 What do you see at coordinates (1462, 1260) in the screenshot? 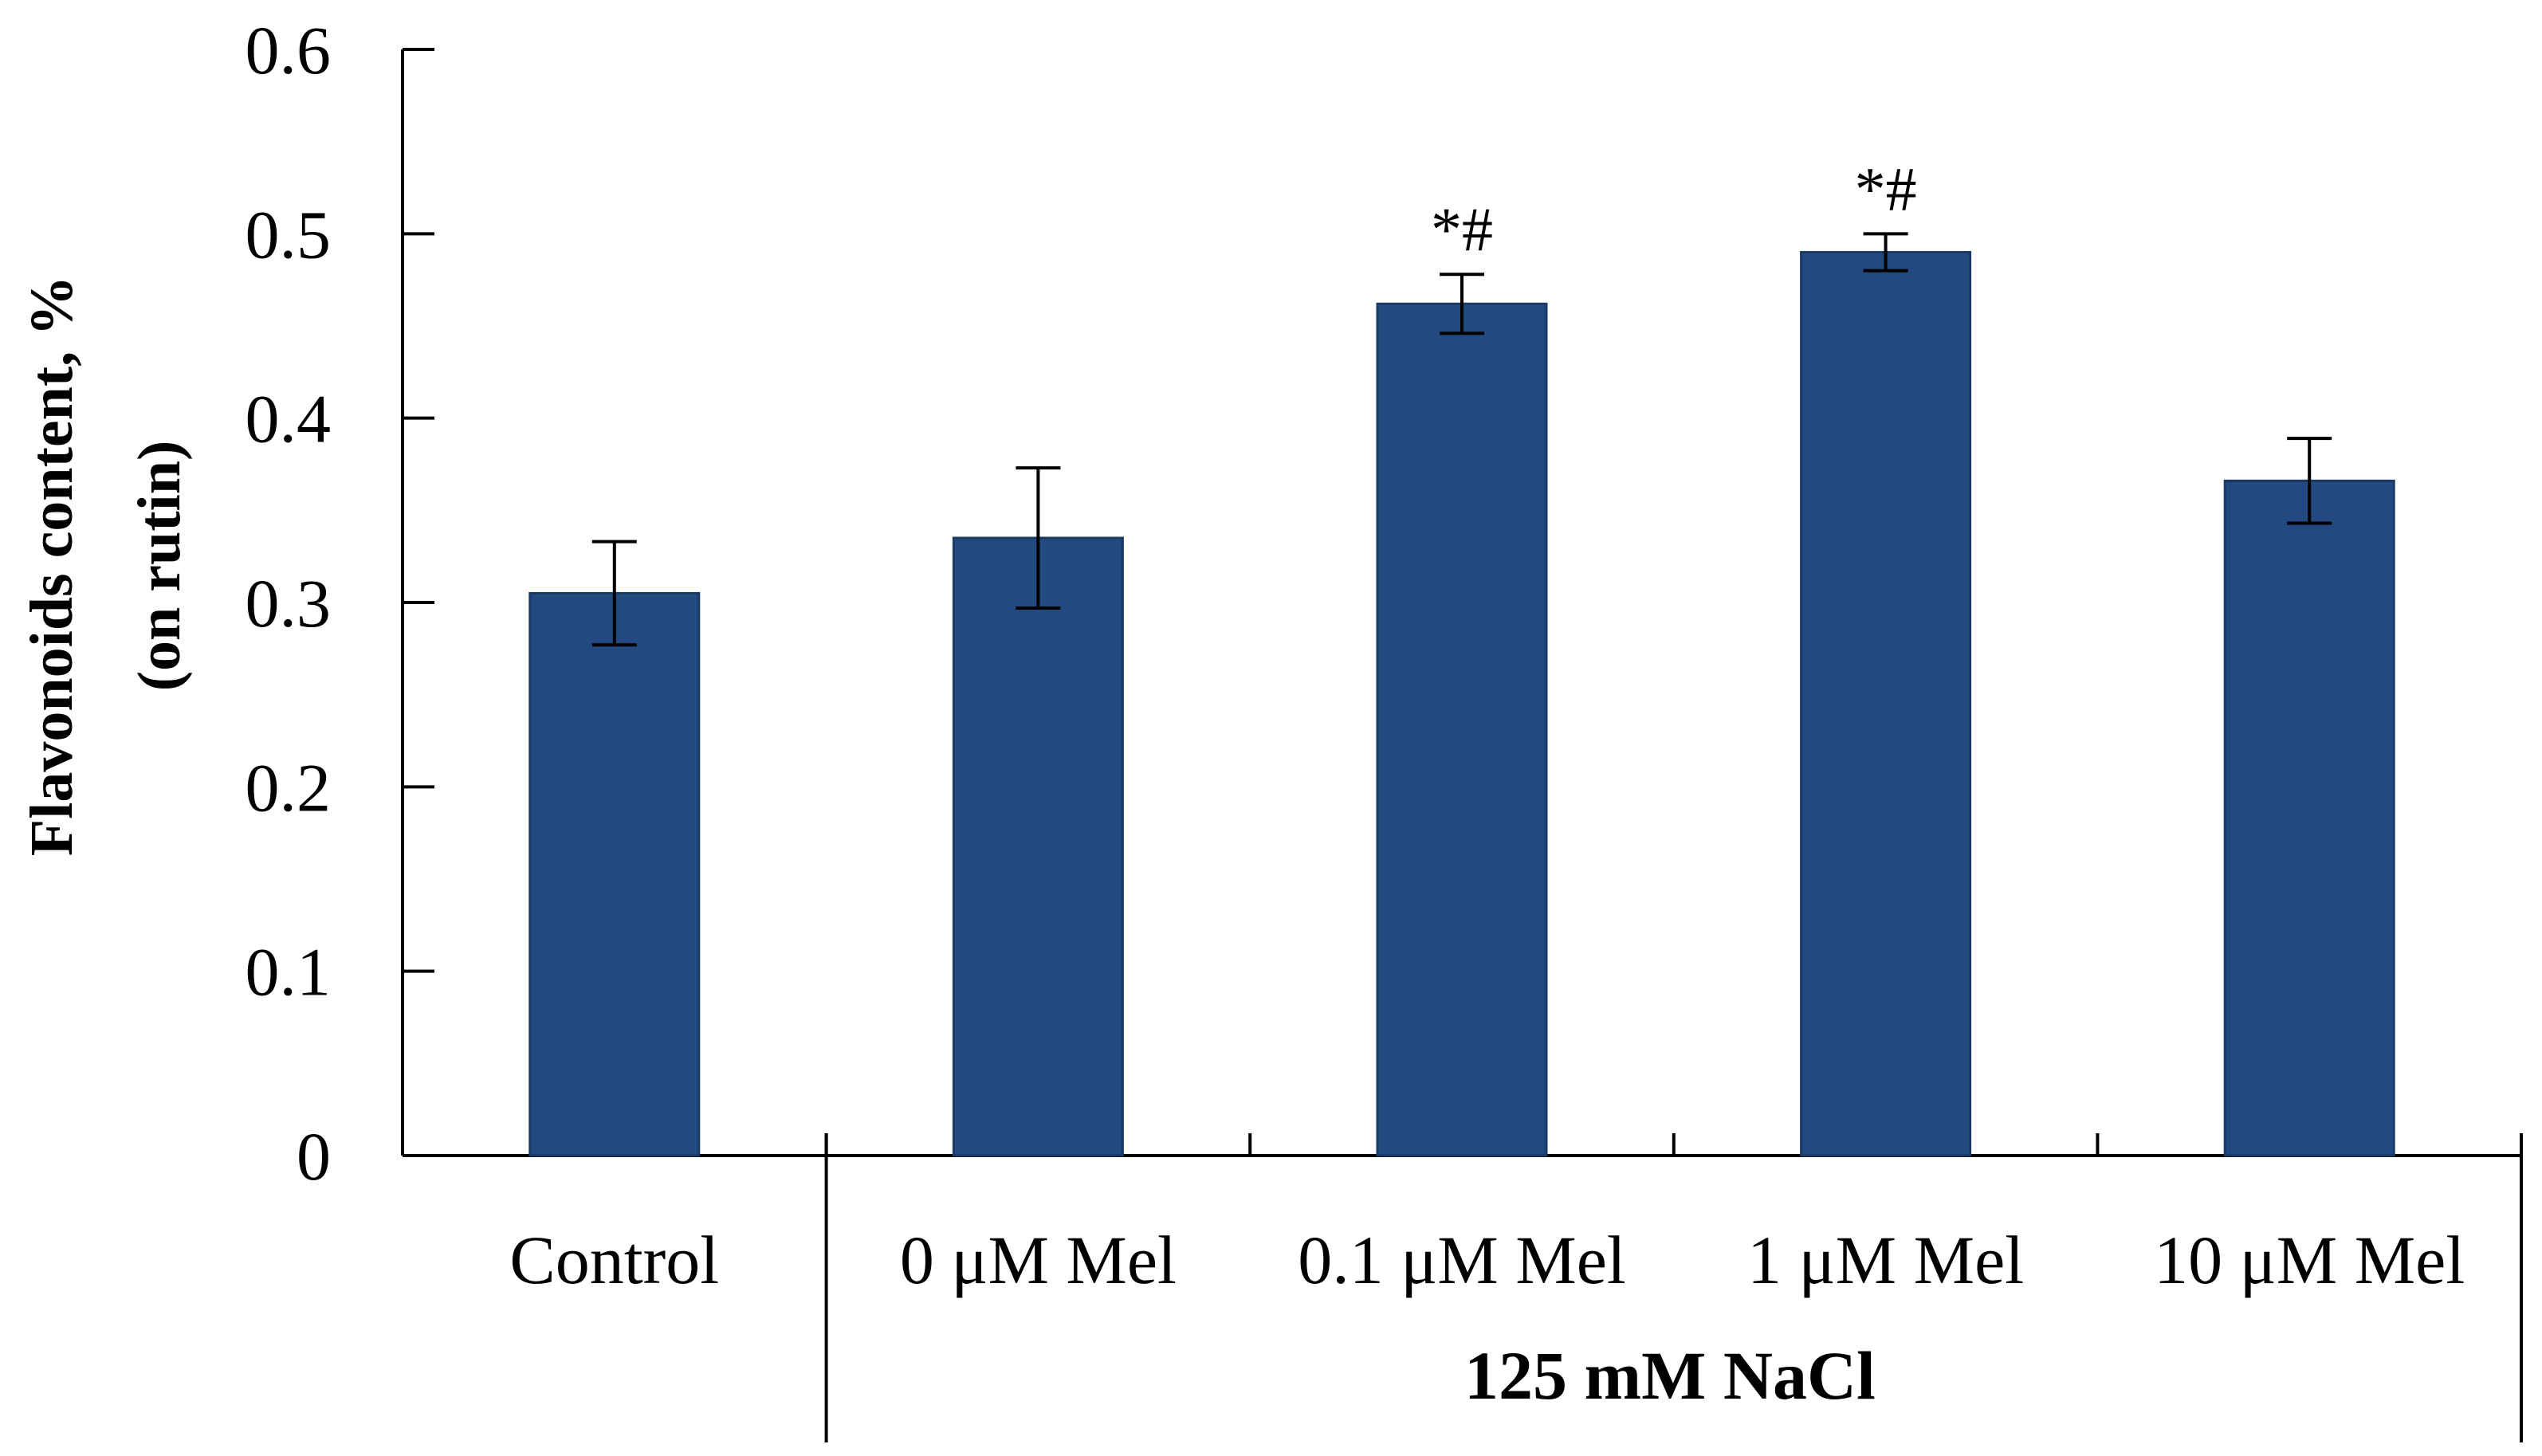
I see `x-category-label: 0.1 μM Mel` at bounding box center [1462, 1260].